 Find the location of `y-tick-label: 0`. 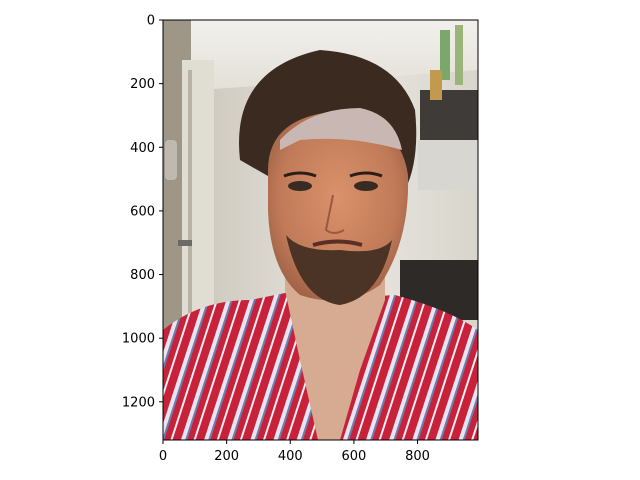

y-tick-label: 0 is located at coordinates (151, 21).